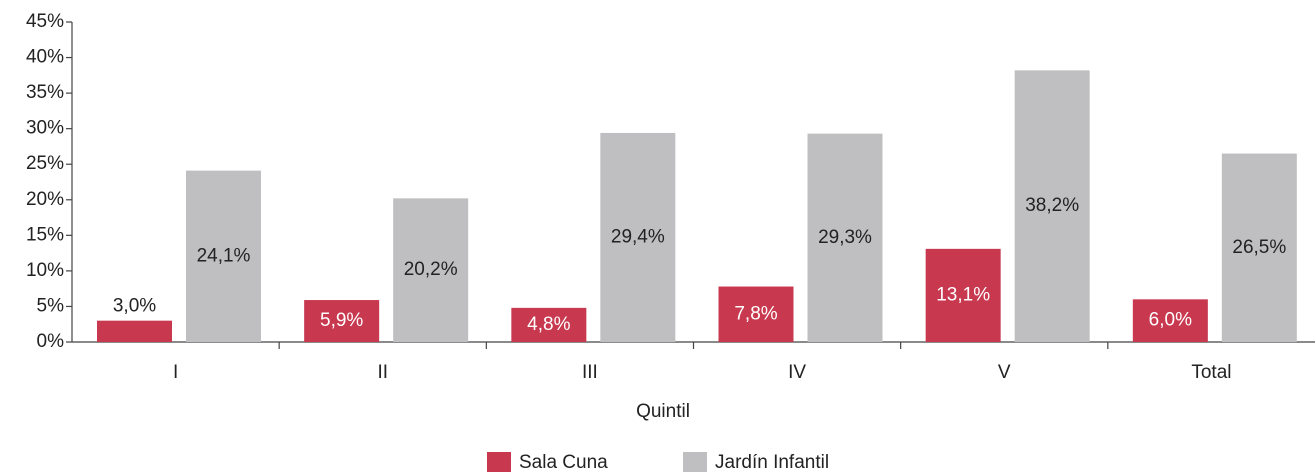  What do you see at coordinates (45, 270) in the screenshot?
I see `y-tick-label: 10%` at bounding box center [45, 270].